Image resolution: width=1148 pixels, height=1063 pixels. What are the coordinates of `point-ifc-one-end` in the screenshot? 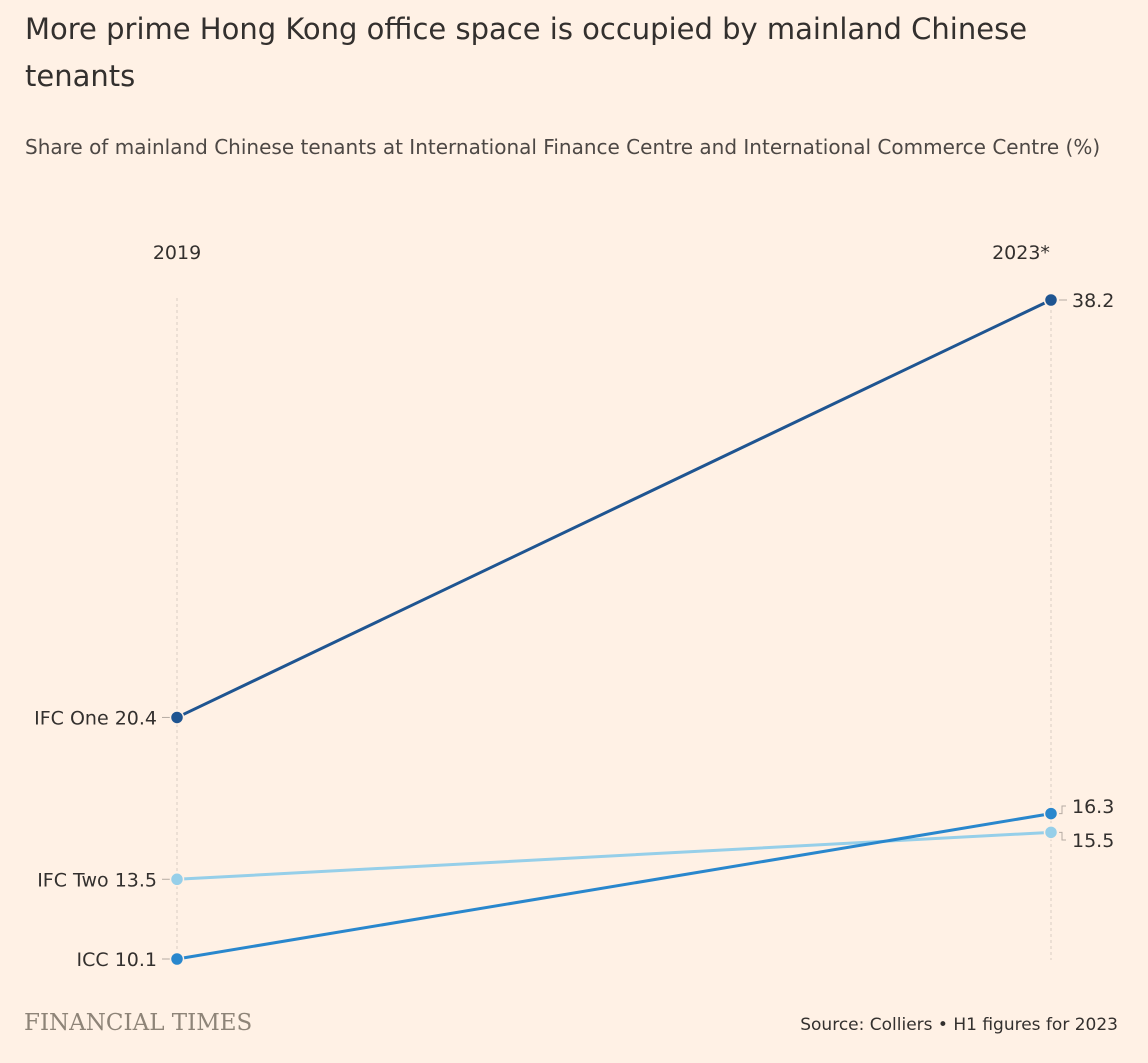 It's located at (1051, 300).